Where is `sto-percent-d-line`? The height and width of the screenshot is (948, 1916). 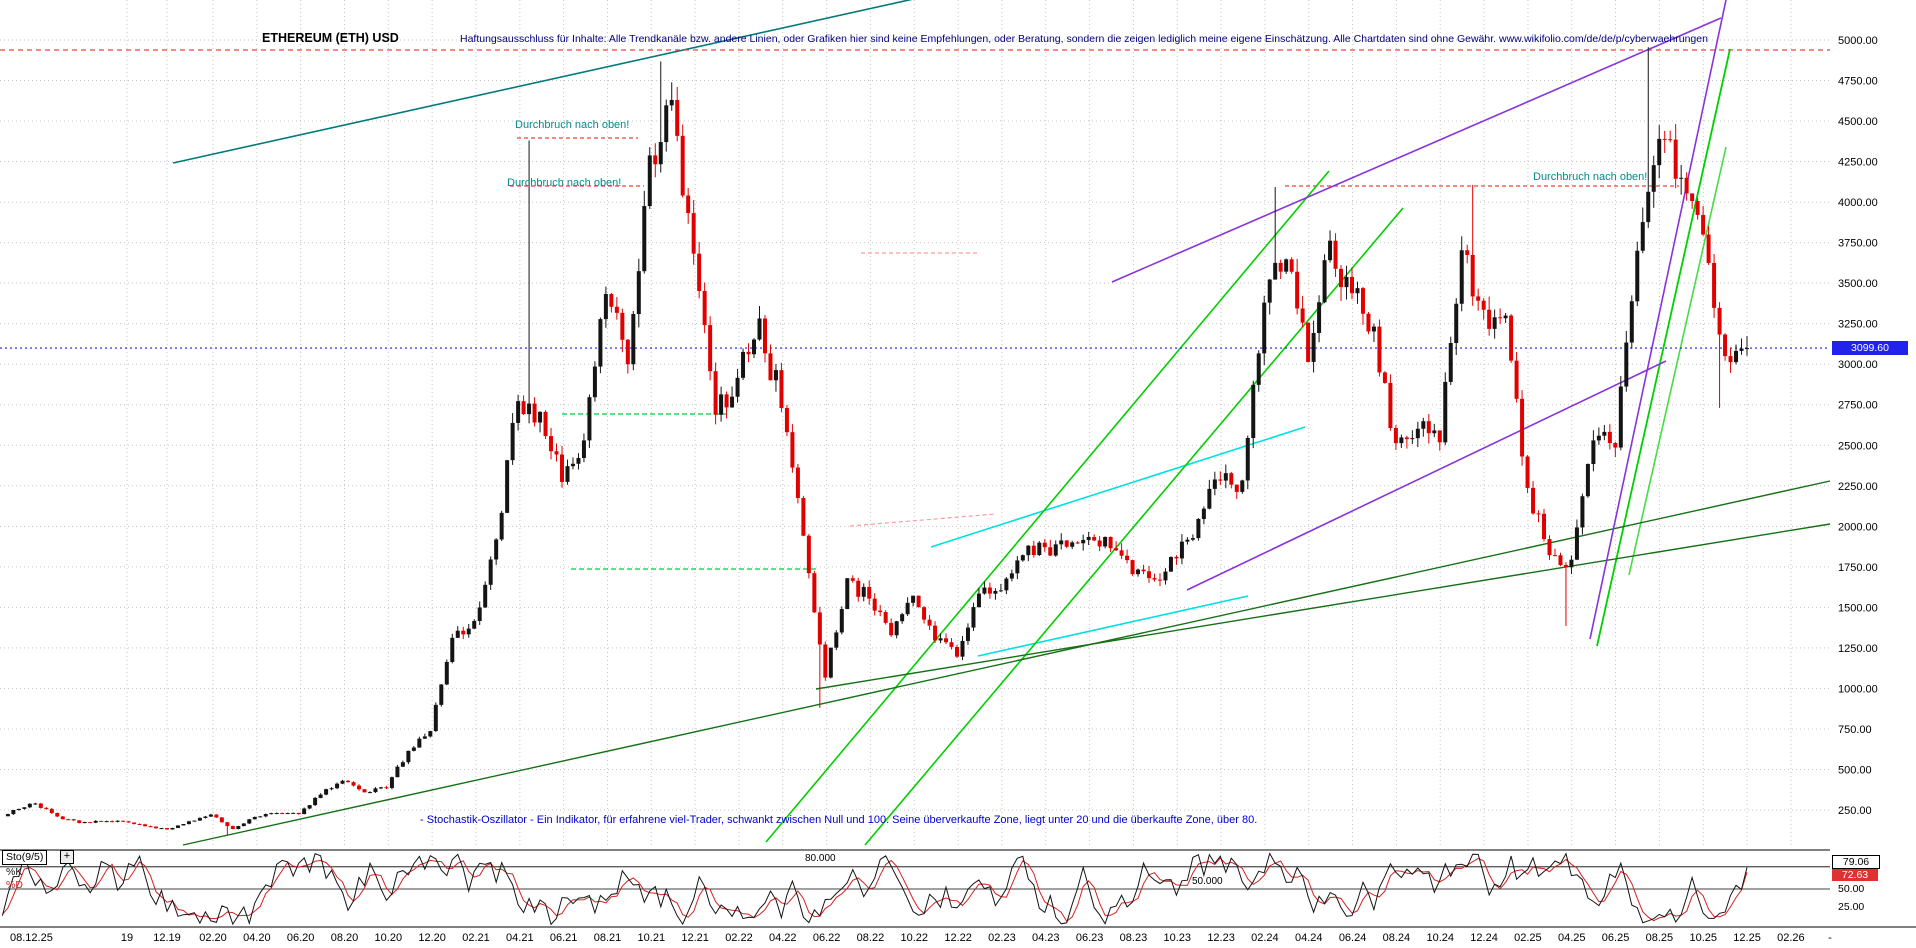 sto-percent-d-line is located at coordinates (875, 890).